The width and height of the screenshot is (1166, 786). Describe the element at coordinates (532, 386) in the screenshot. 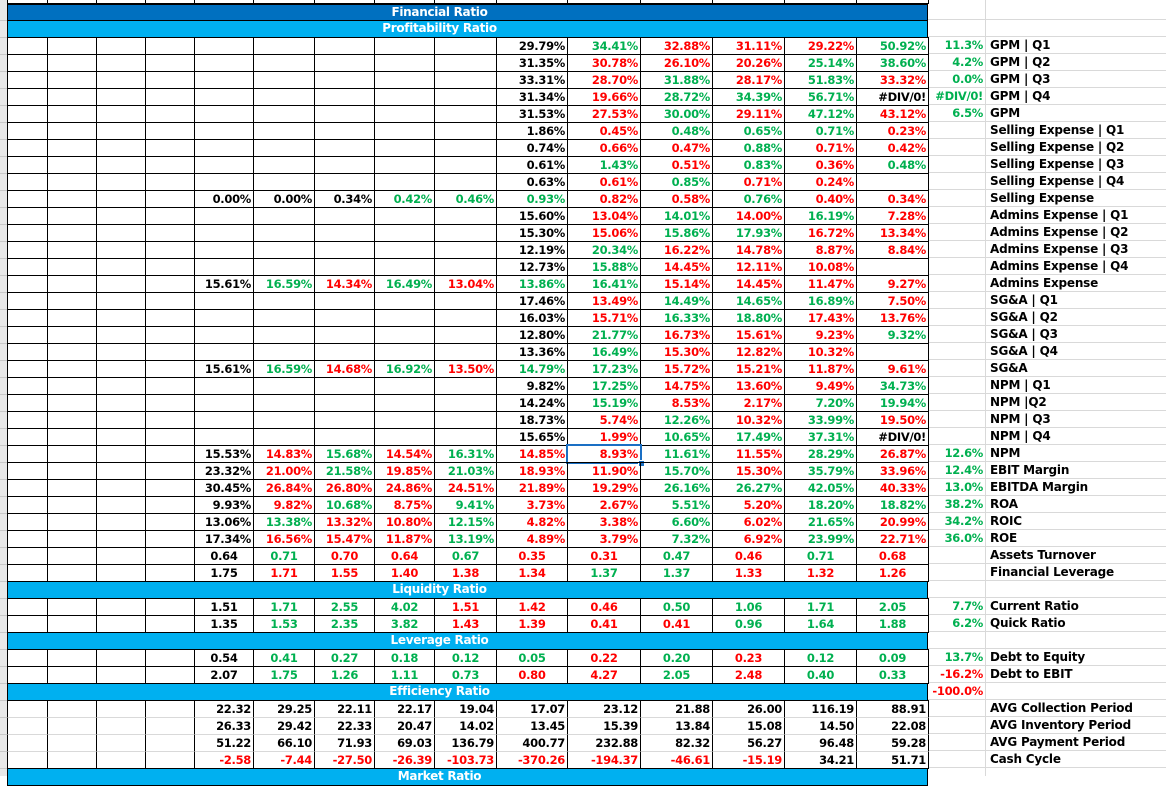

I see `value-cell: 9.82%` at that location.